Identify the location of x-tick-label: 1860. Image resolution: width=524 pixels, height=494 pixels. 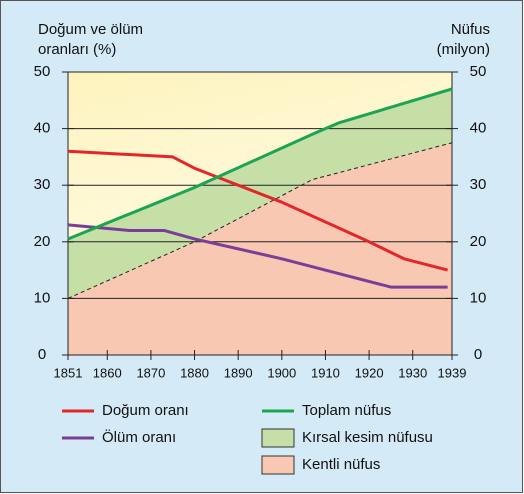
(107, 372).